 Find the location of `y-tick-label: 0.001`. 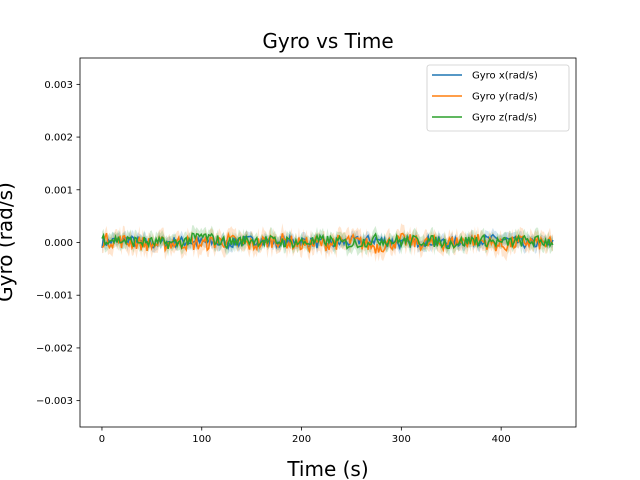

y-tick-label: 0.001 is located at coordinates (58, 190).